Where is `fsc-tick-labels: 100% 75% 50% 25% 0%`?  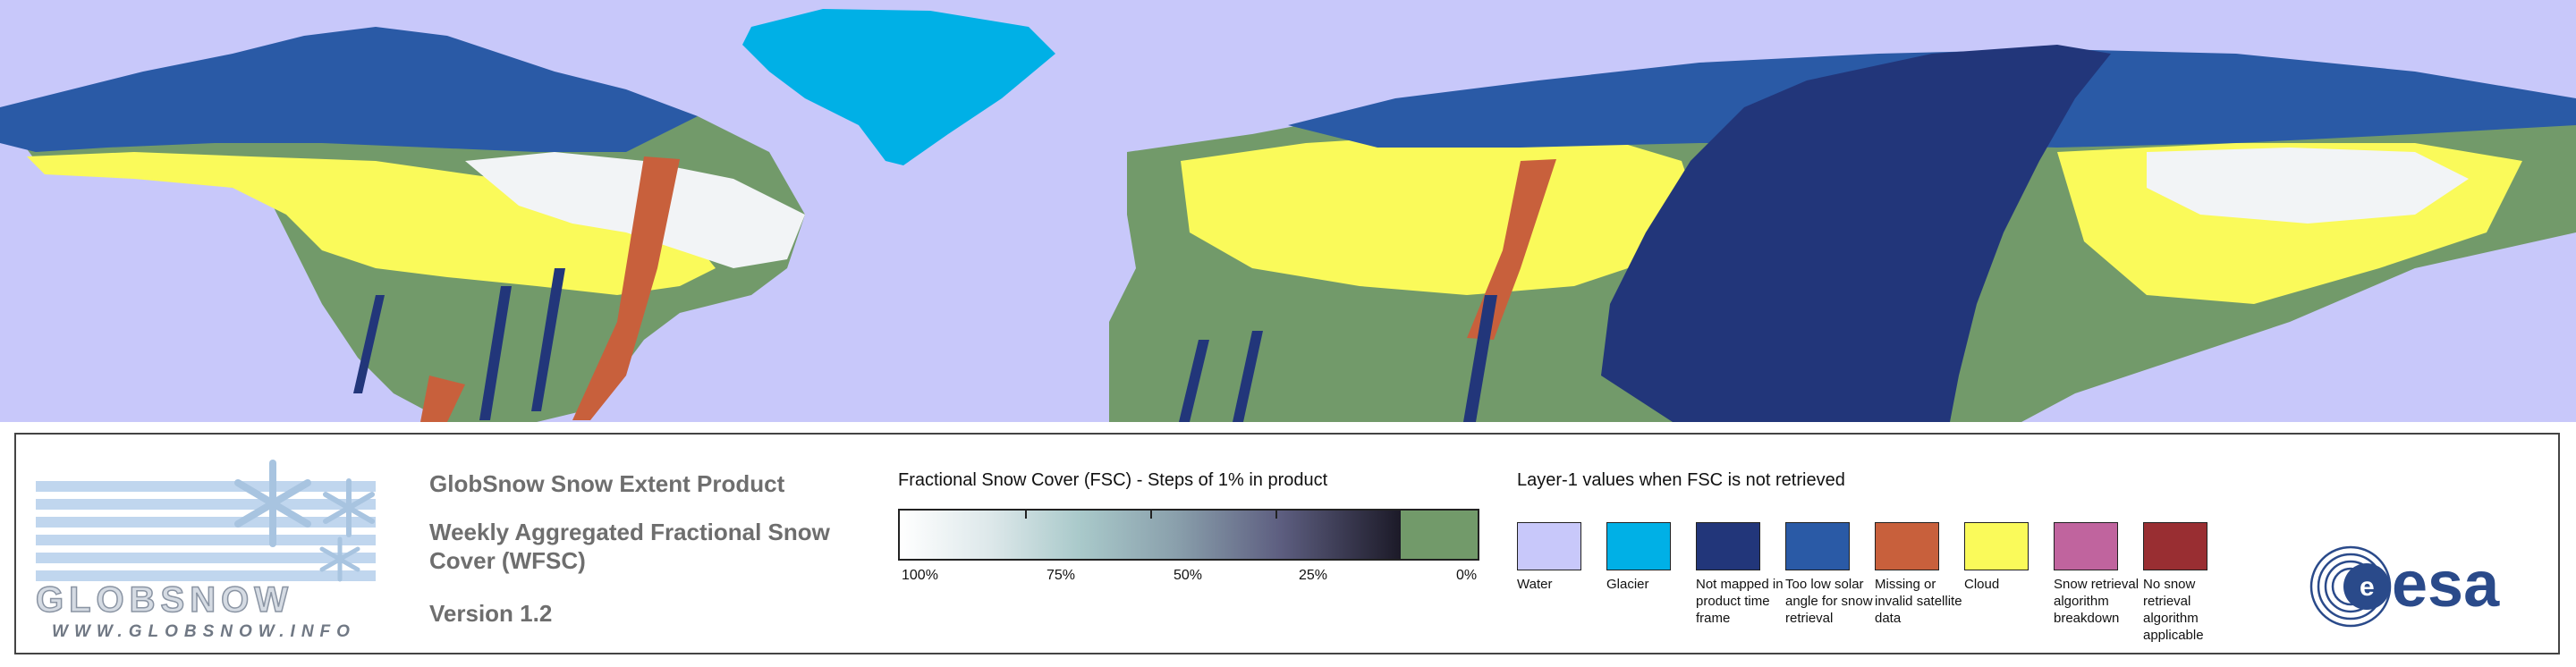
fsc-tick-labels: 100% 75% 50% 25% 0% is located at coordinates (1193, 580).